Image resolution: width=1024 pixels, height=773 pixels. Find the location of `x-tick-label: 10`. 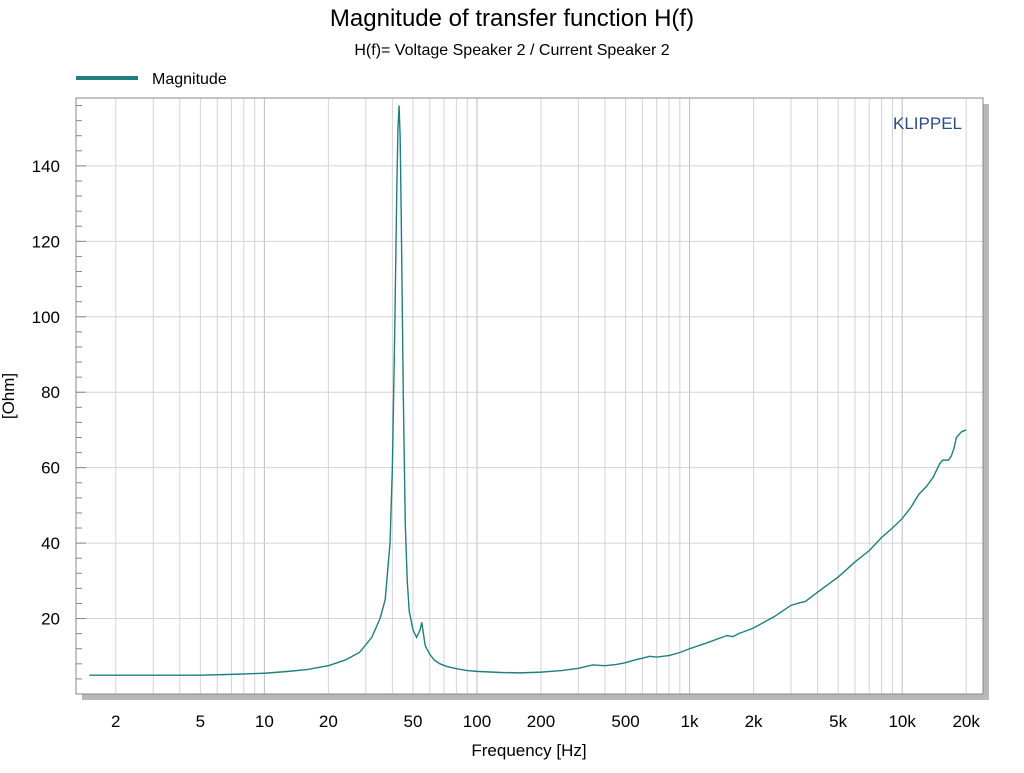

x-tick-label: 10 is located at coordinates (264, 721).